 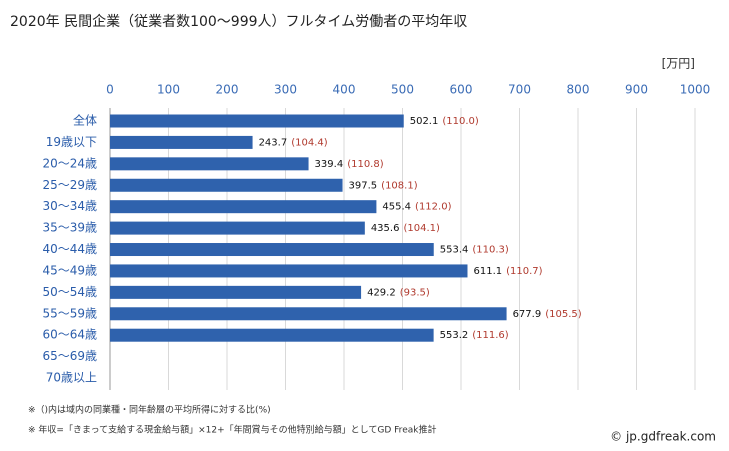 What do you see at coordinates (461, 90) in the screenshot?
I see `x-tick-label: 600` at bounding box center [461, 90].